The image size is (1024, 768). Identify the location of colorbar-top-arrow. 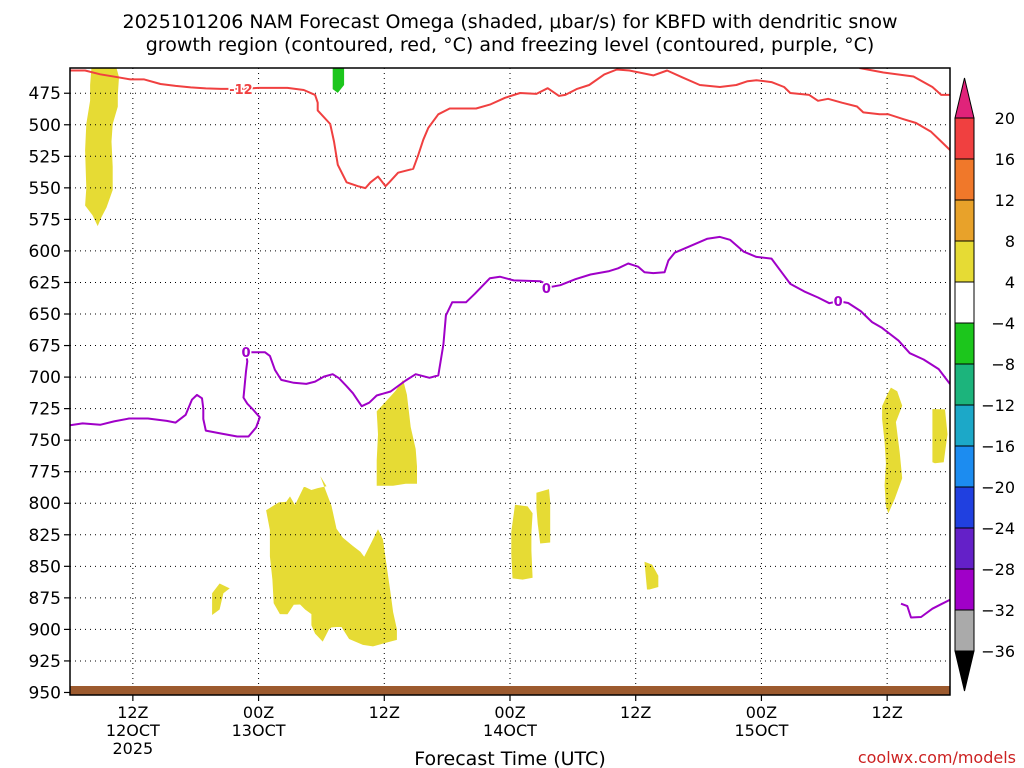
(964, 98).